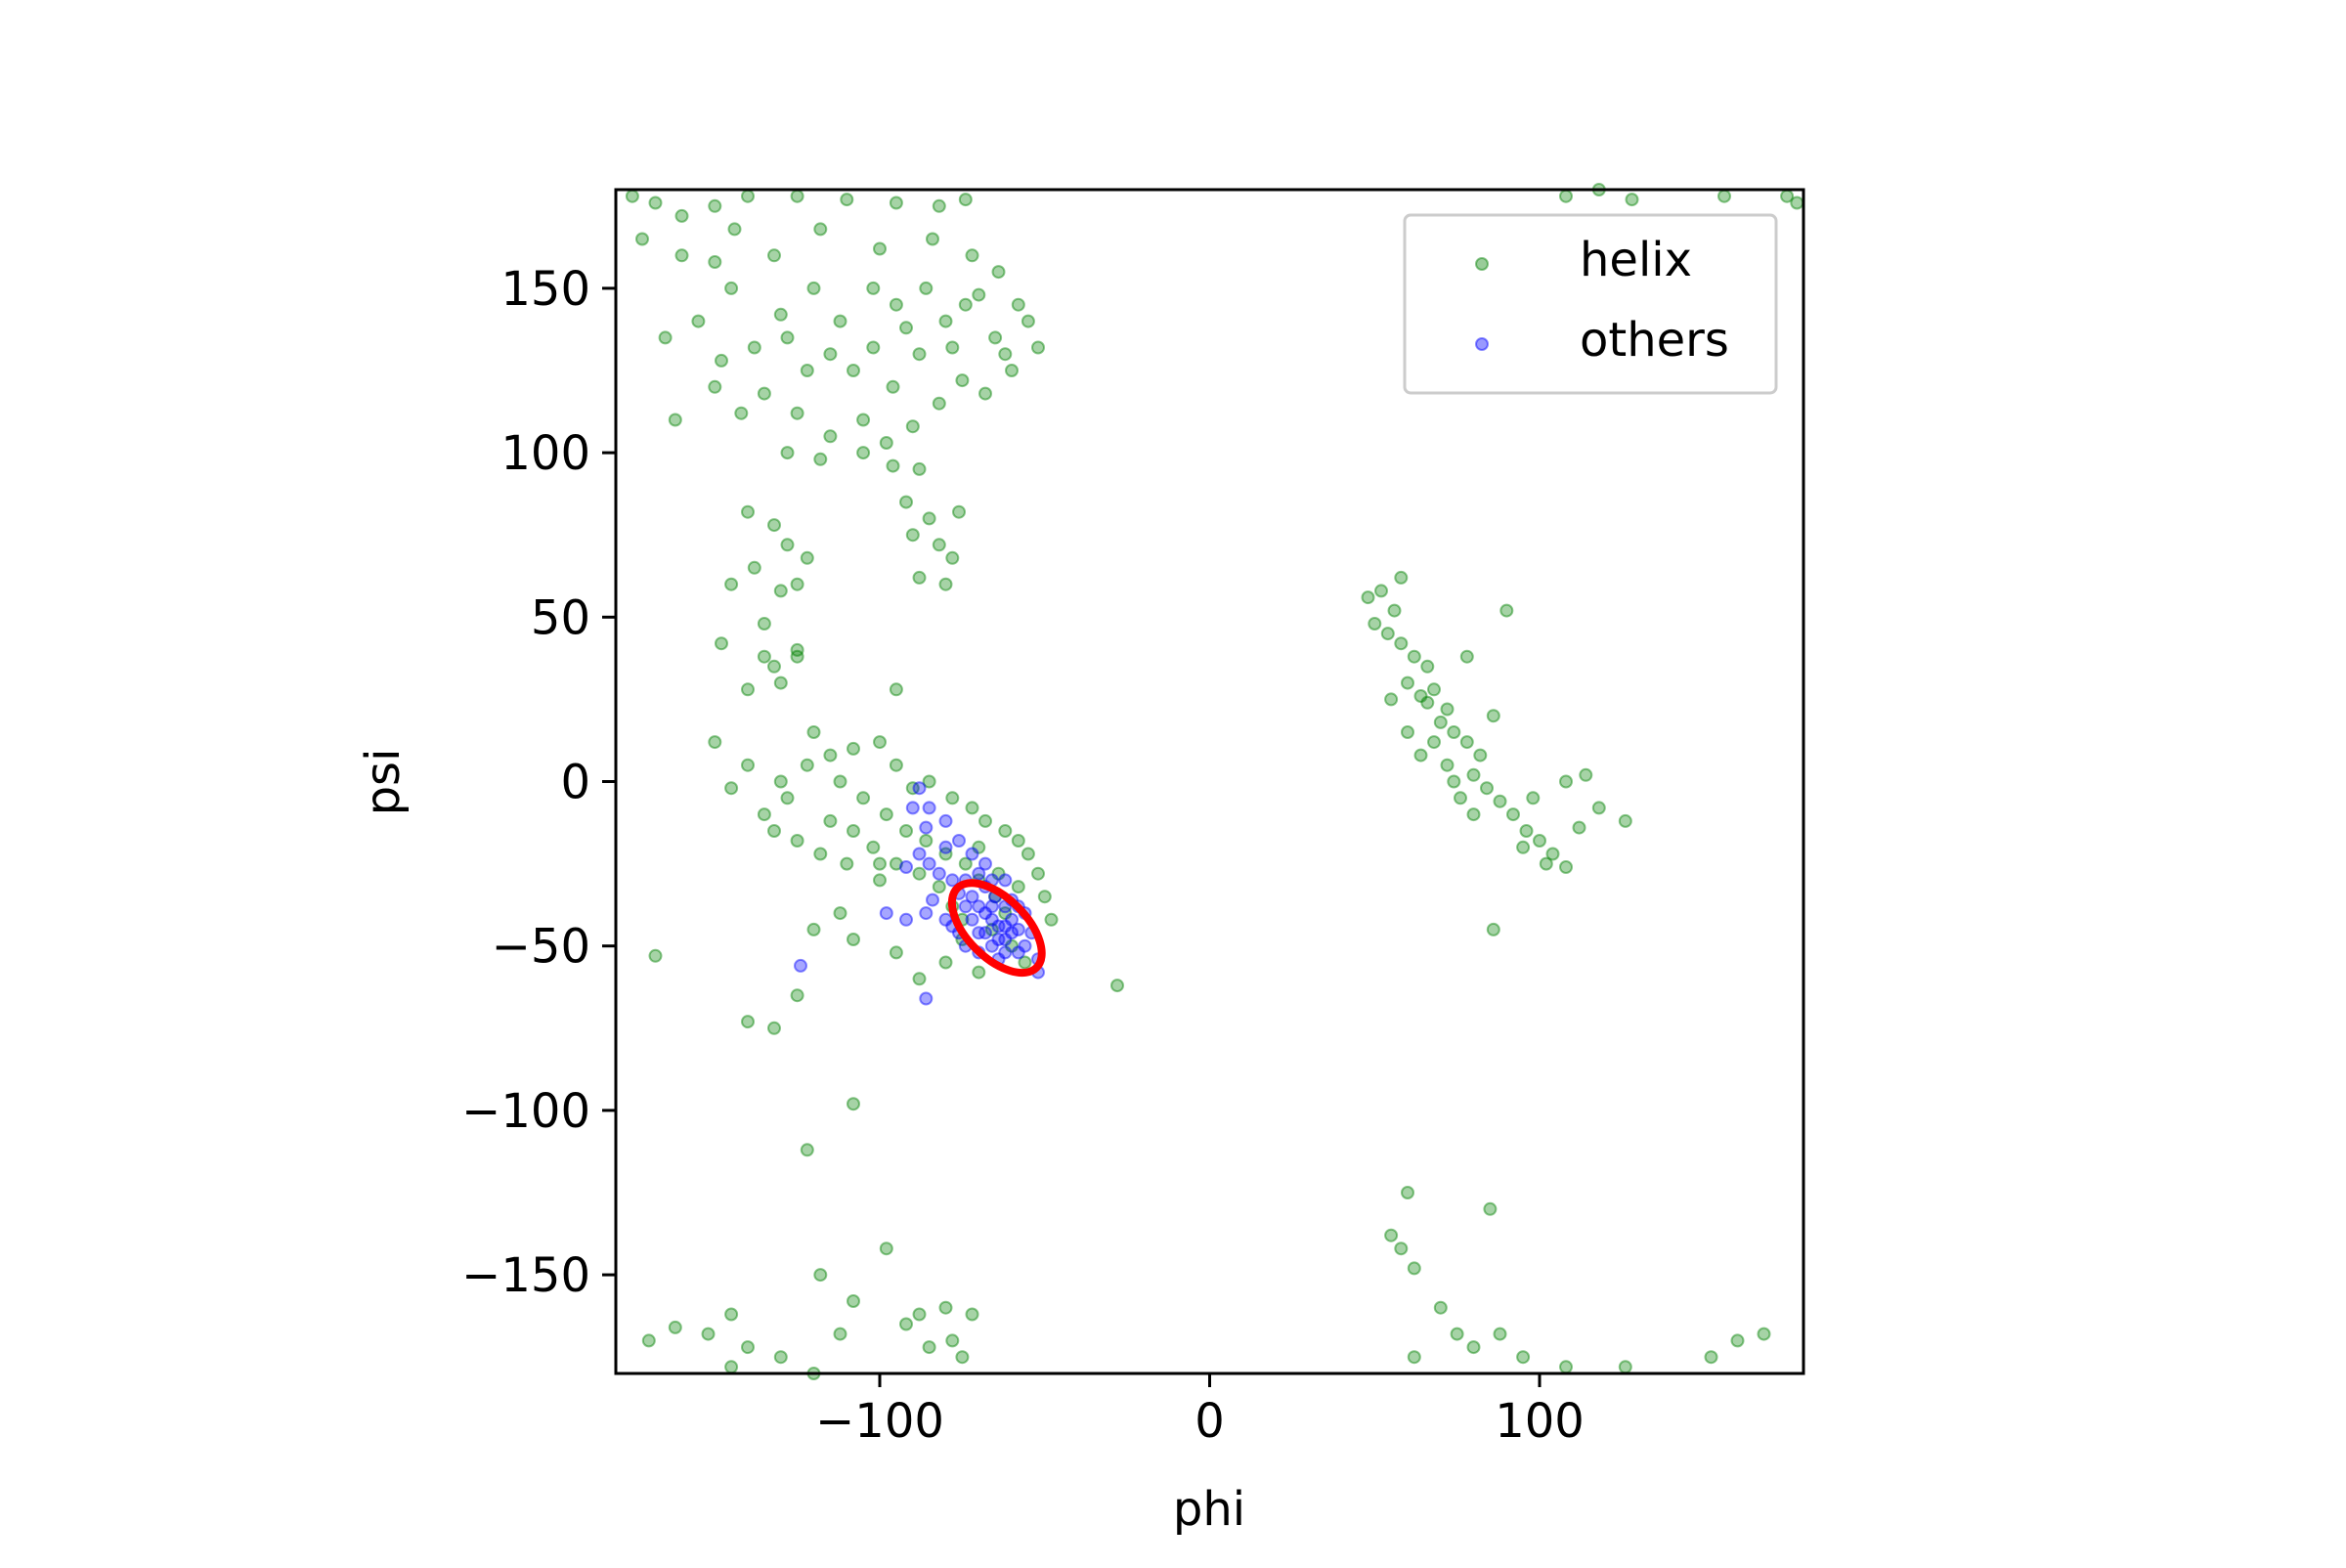 The width and height of the screenshot is (2346, 1568). What do you see at coordinates (1591, 304) in the screenshot?
I see `legend-box` at bounding box center [1591, 304].